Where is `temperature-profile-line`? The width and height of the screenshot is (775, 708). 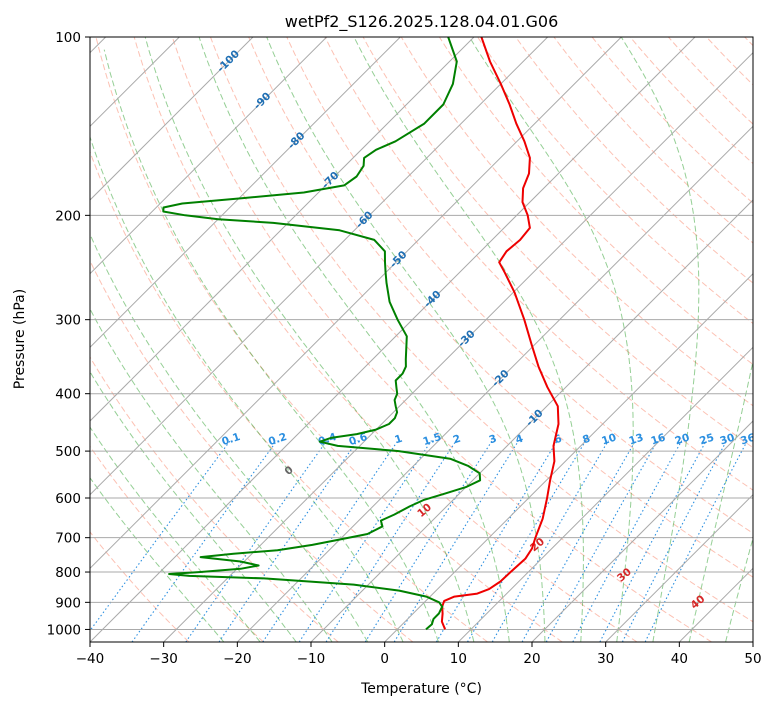 temperature-profile-line is located at coordinates (500, 333).